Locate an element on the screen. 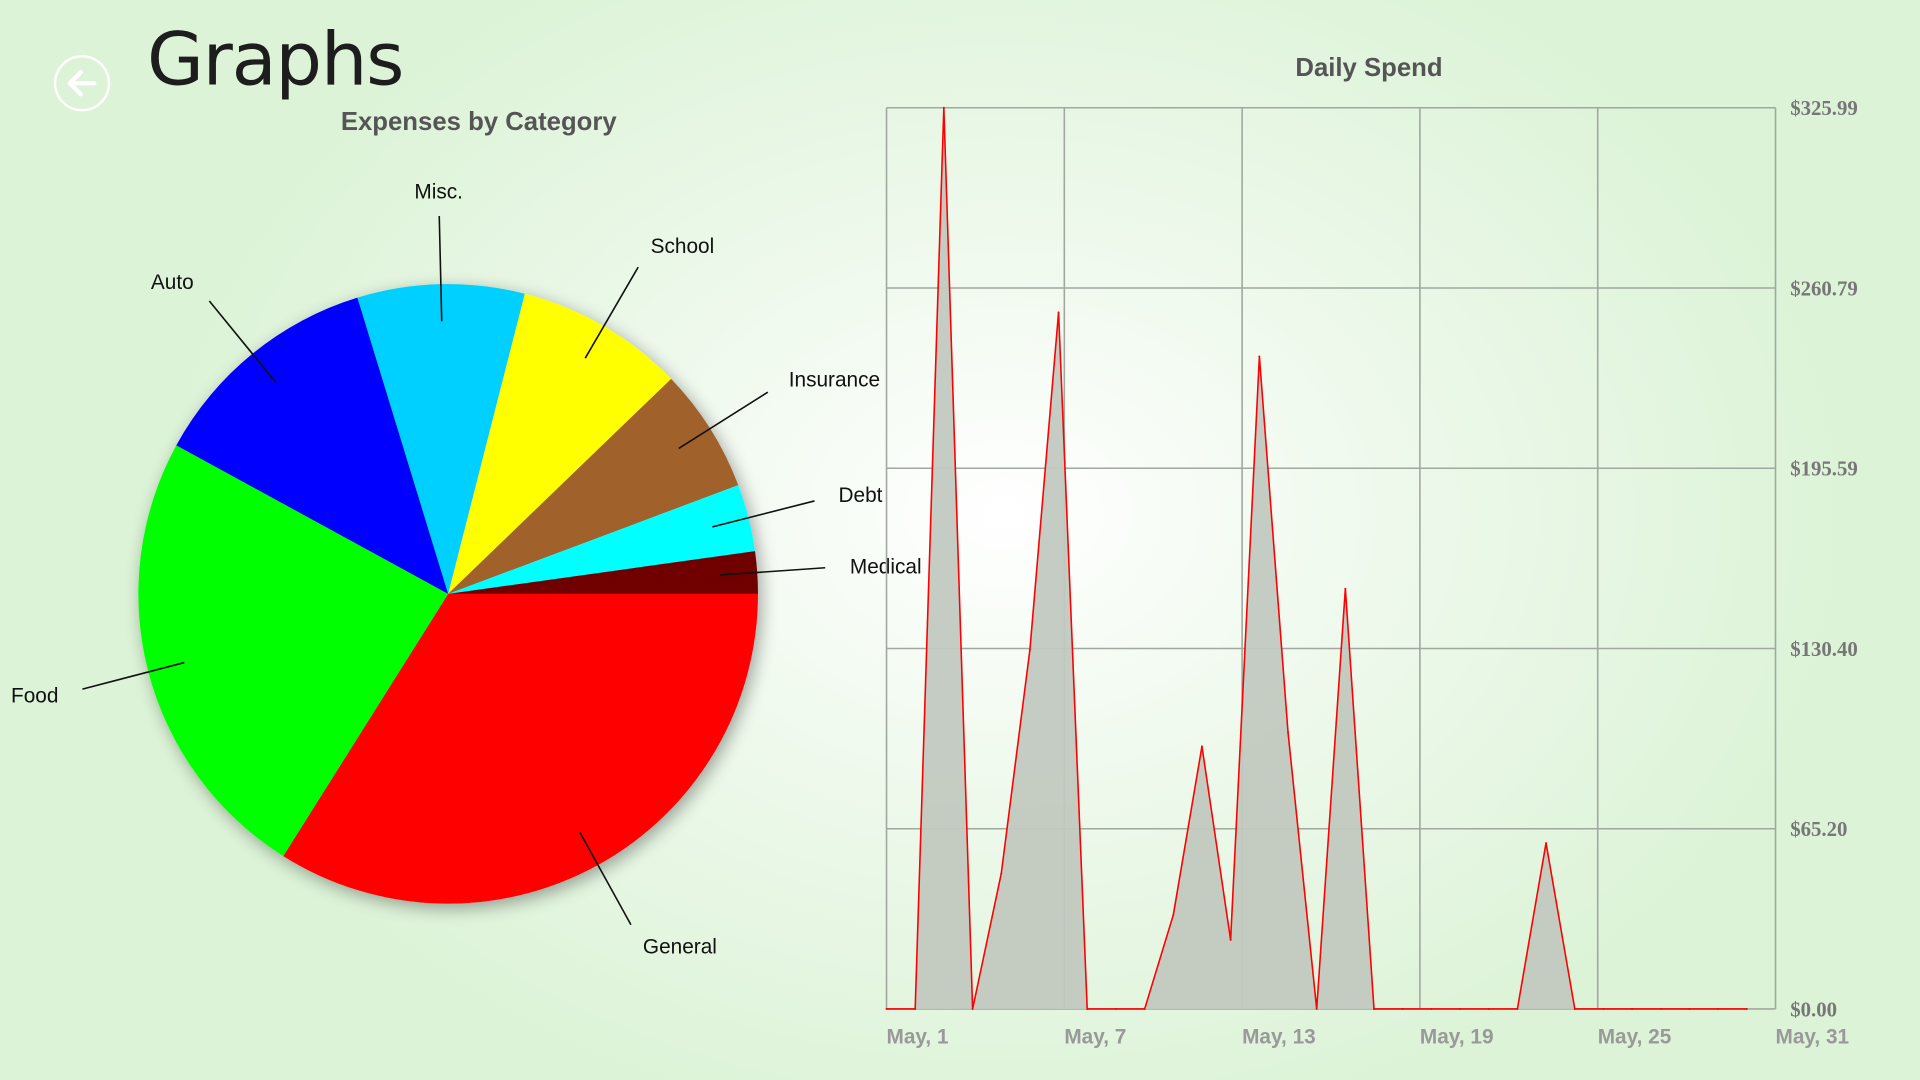  arrow-left-icon is located at coordinates (82, 83).